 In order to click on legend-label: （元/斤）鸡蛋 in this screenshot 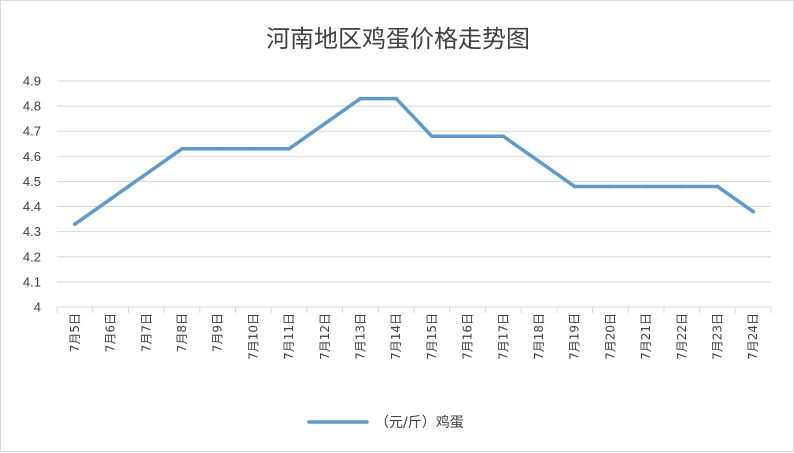, I will do `click(419, 422)`.